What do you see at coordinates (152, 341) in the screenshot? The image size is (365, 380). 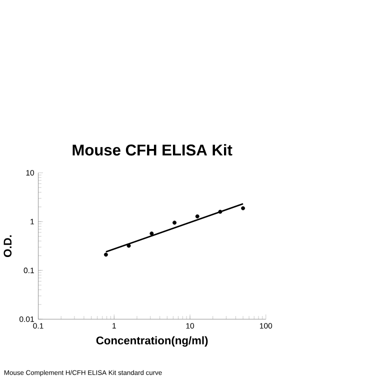 I see `x-axis-title: Concentration(ng/ml)` at bounding box center [152, 341].